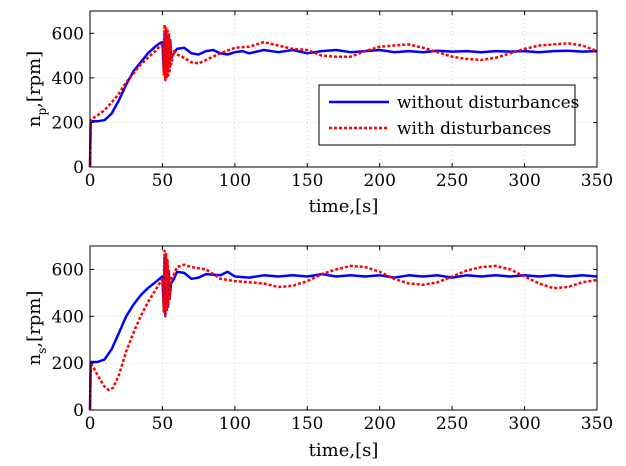 The height and width of the screenshot is (466, 626). I want to click on y-axis-label: ns,[rpm], so click(36, 328).